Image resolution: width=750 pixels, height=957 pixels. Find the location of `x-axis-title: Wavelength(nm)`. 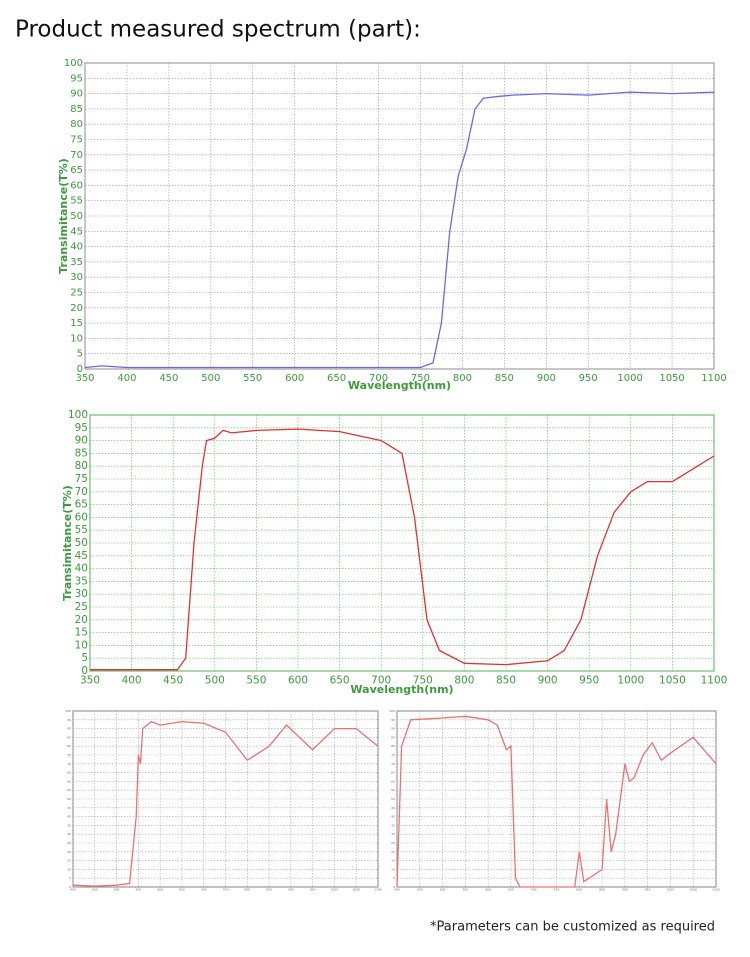

x-axis-title: Wavelength(nm) is located at coordinates (401, 689).